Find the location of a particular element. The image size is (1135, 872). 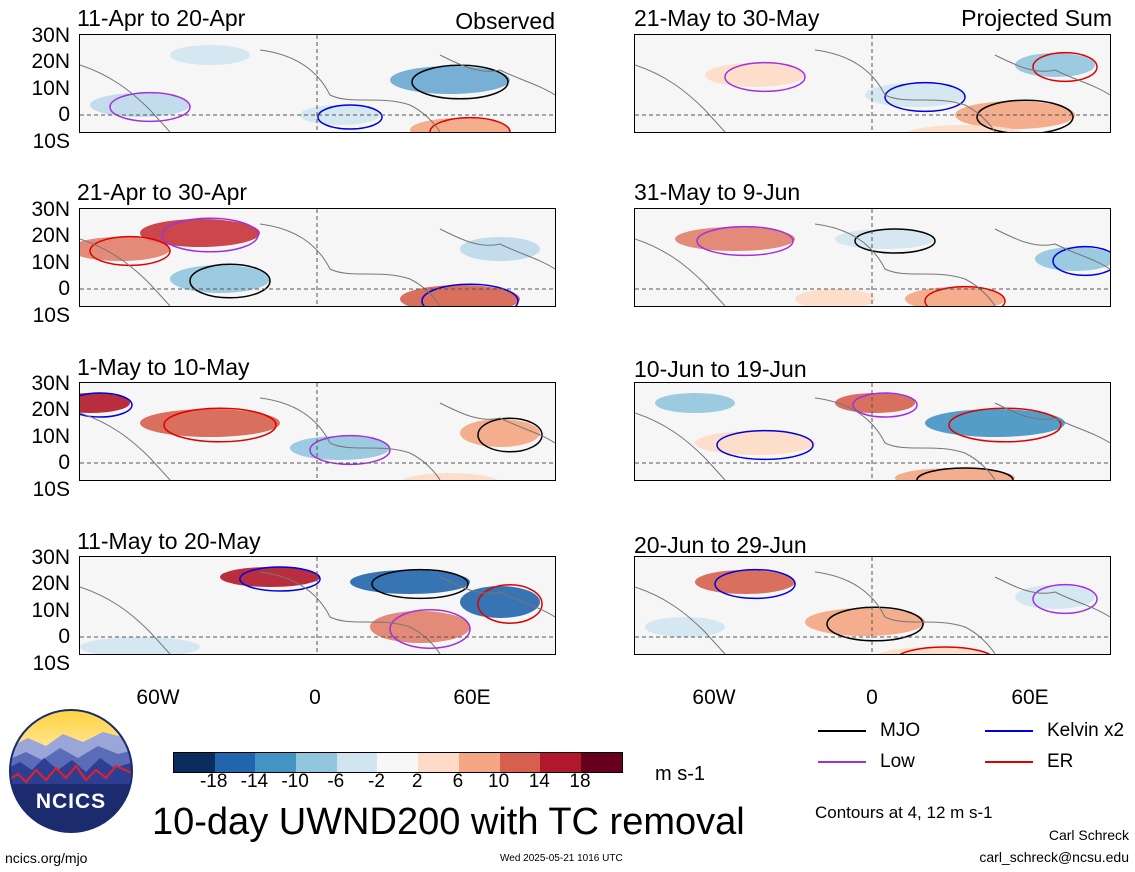

website-link: ncics.org/mjo is located at coordinates (46, 858).